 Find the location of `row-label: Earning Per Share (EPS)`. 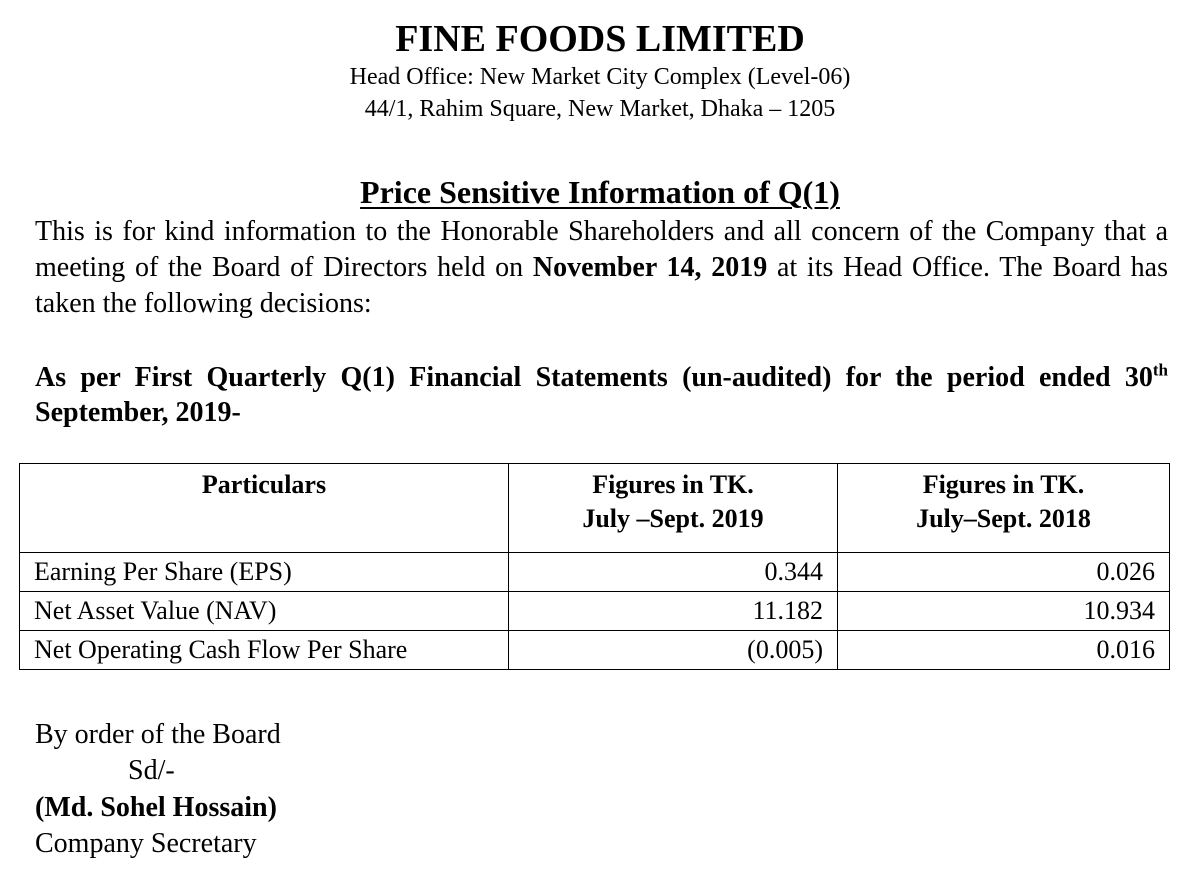

row-label: Earning Per Share (EPS) is located at coordinates (264, 572).